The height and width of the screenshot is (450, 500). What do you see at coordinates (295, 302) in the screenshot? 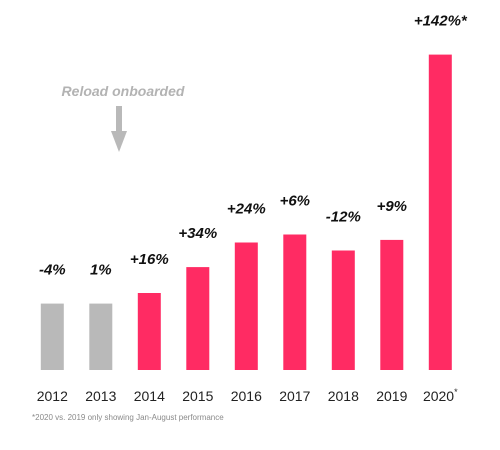
I see `bar-2017` at bounding box center [295, 302].